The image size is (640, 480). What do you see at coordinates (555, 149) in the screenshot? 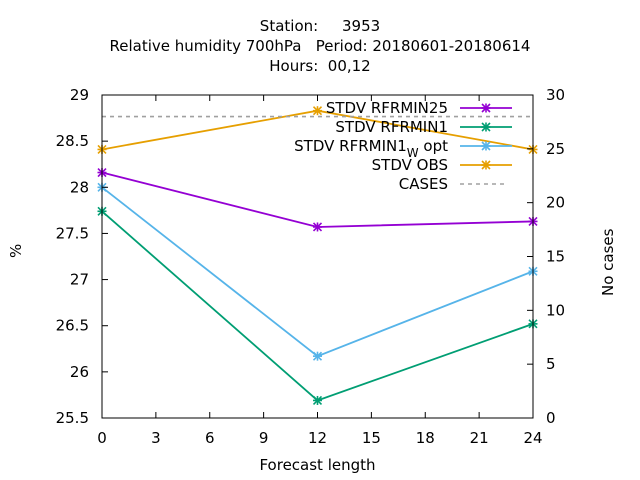
I see `y2-tick-label: 25` at bounding box center [555, 149].